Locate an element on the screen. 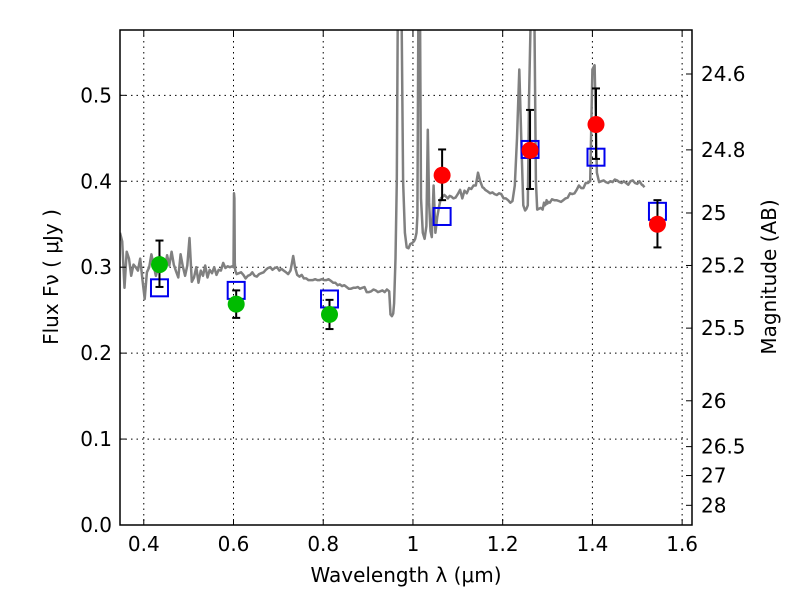  y-tick-label: 0.0 is located at coordinates (96, 525).